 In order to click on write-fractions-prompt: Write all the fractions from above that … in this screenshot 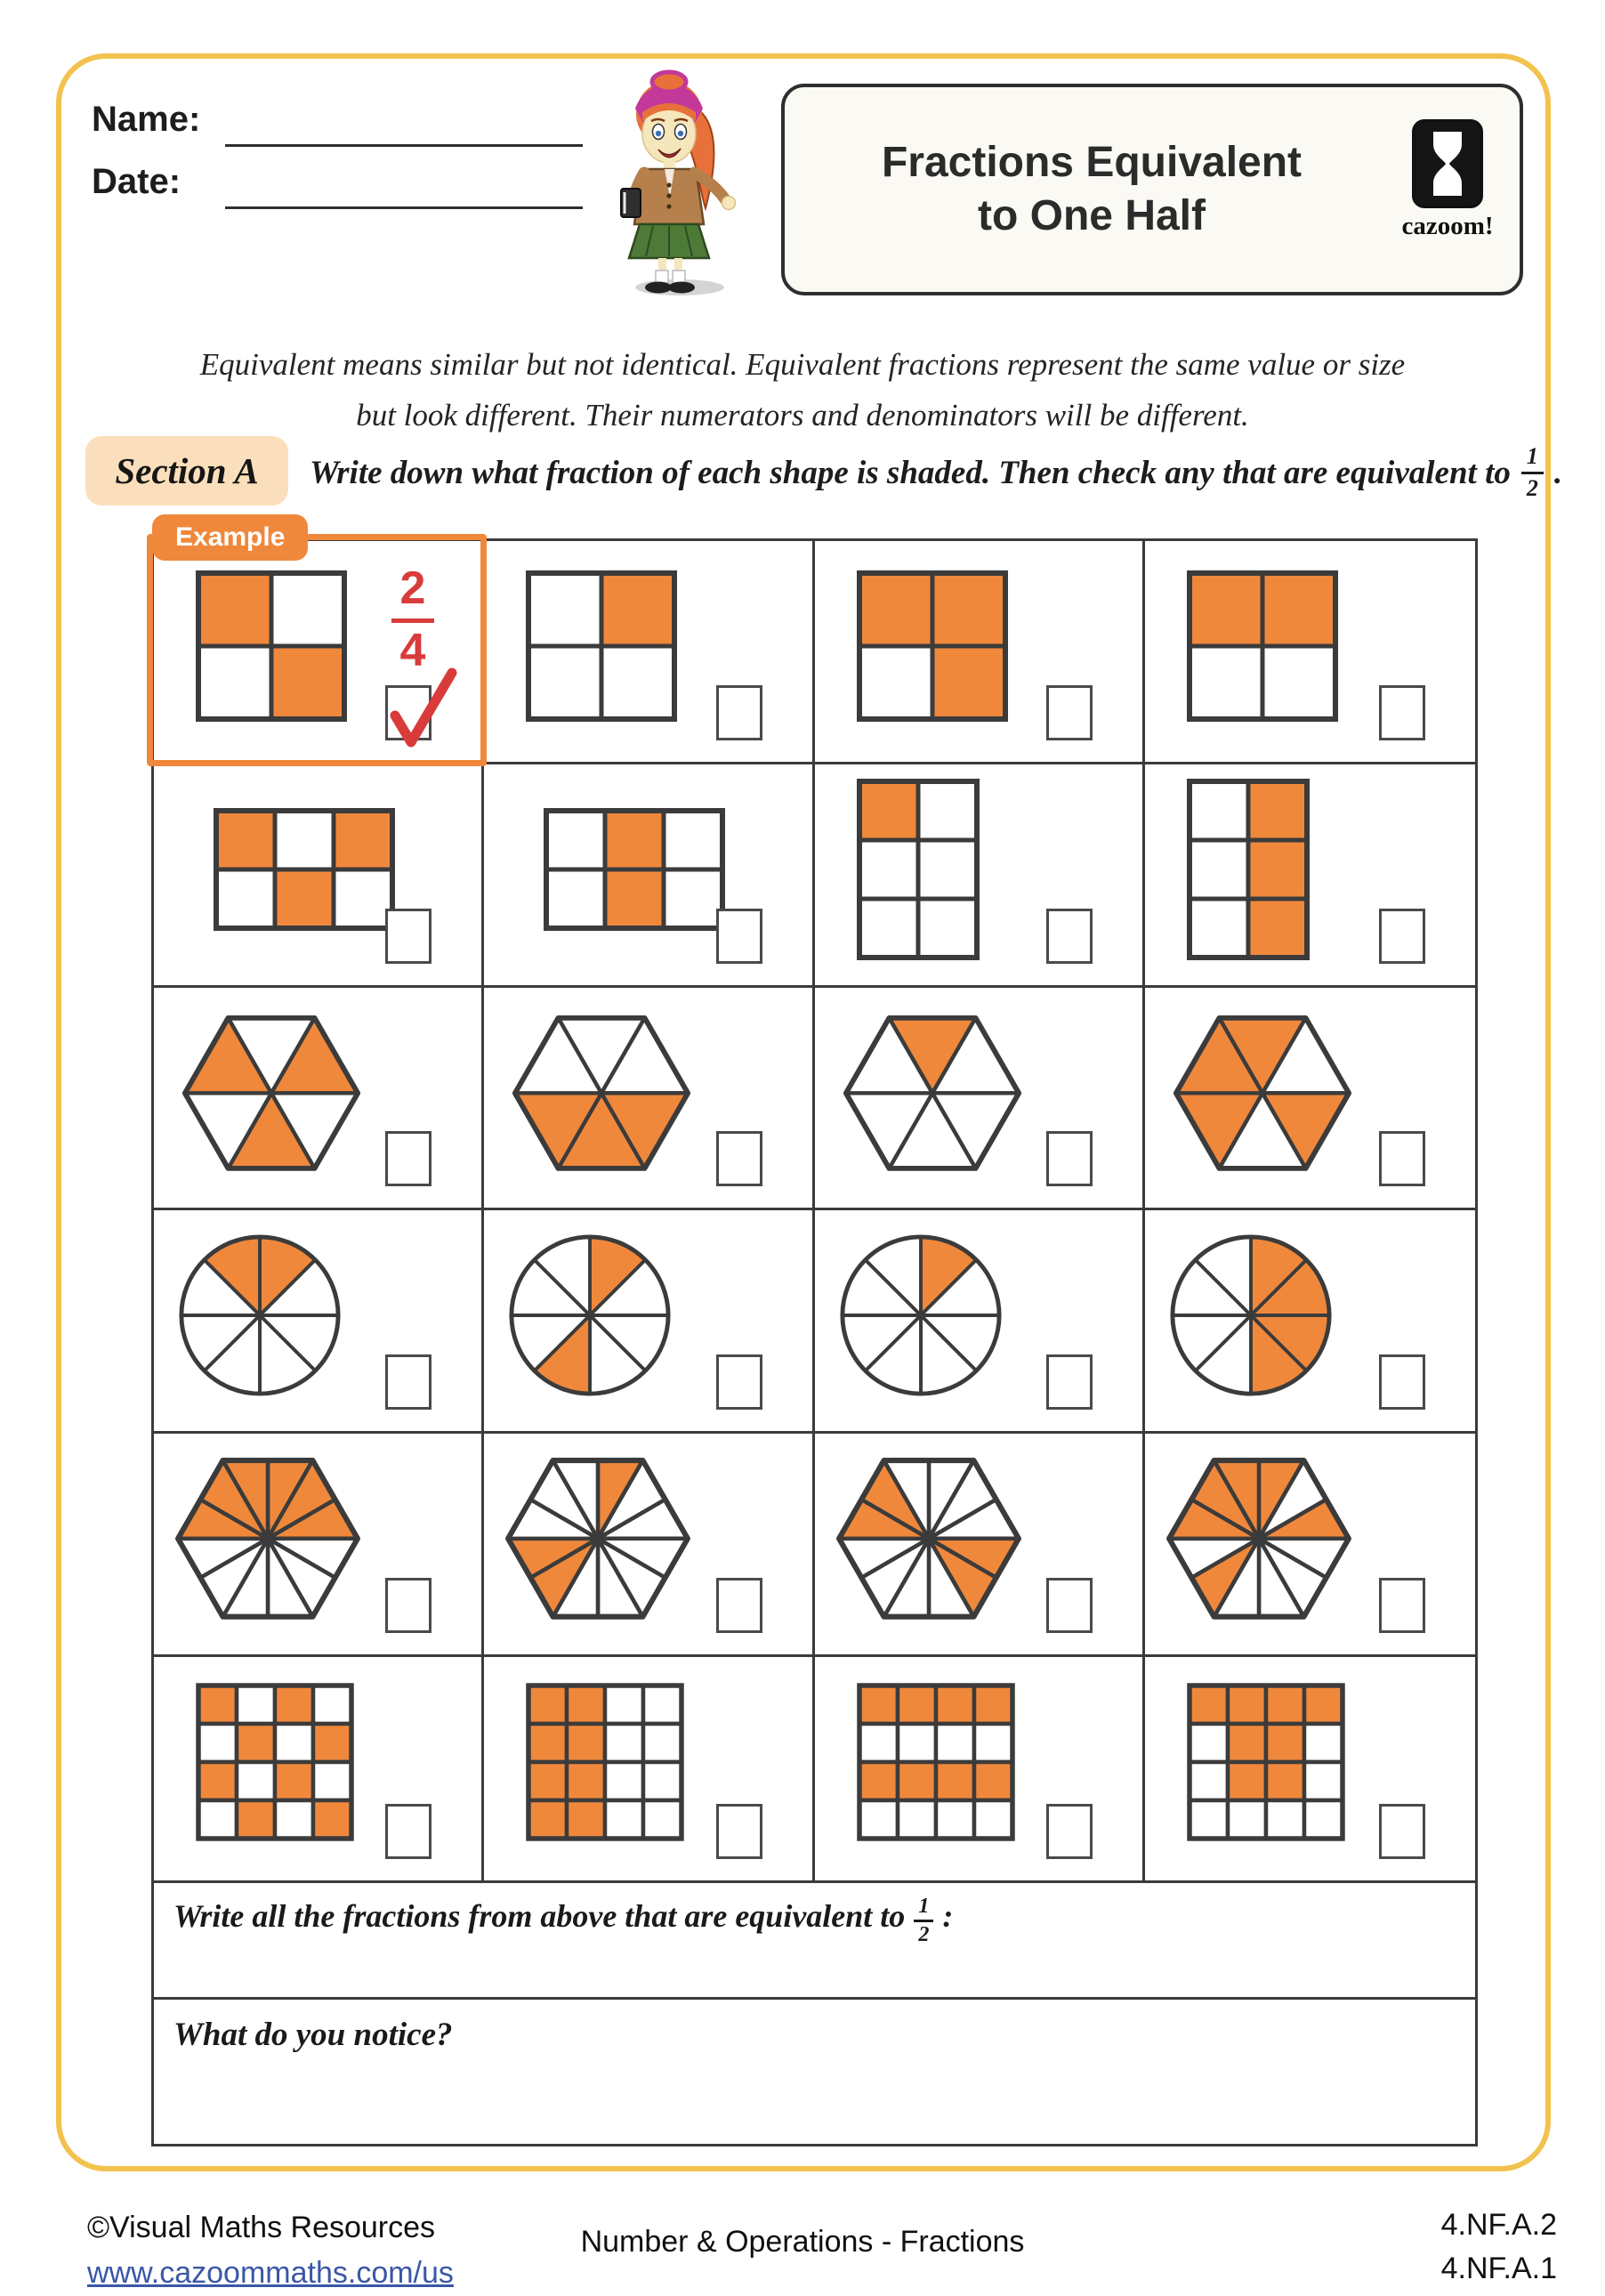, I will do `click(563, 1920)`.